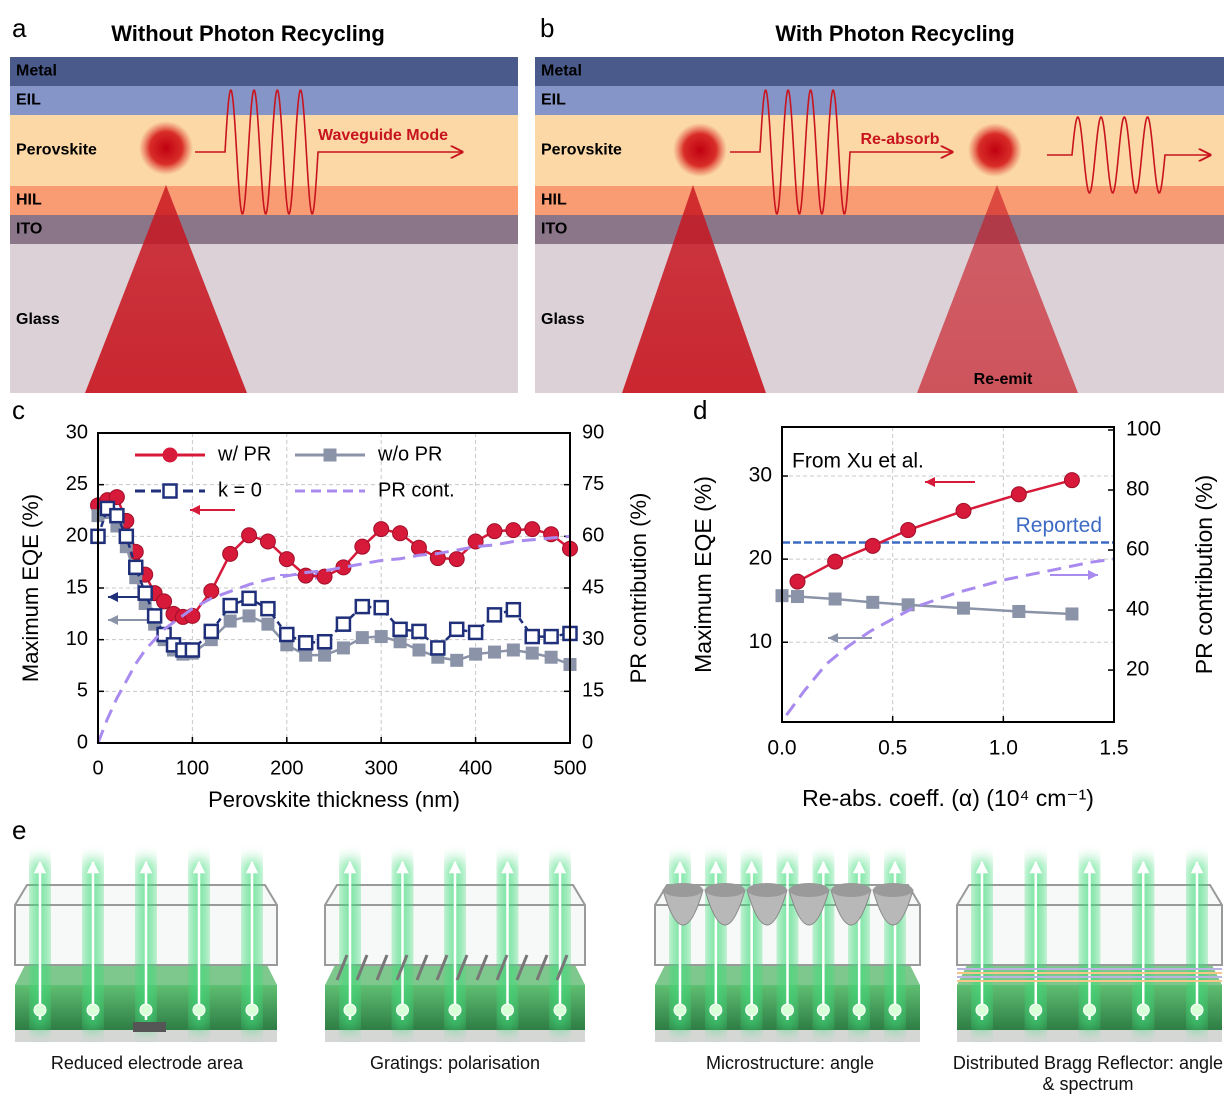 Image resolution: width=1224 pixels, height=1097 pixels. Describe the element at coordinates (36, 71) in the screenshot. I see `layer-label: Metal` at that location.